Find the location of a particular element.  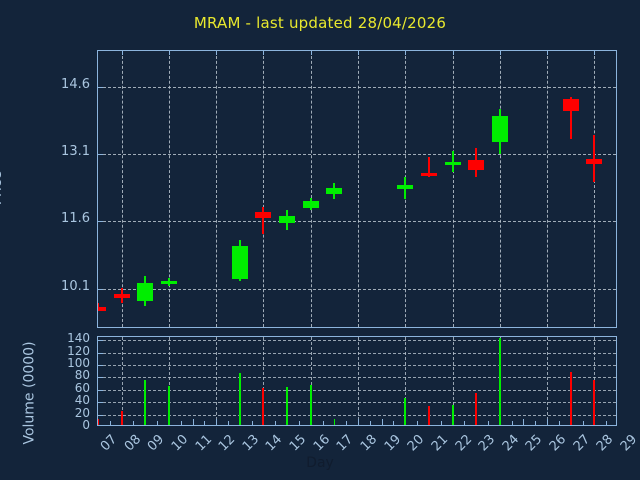

day-axis-tick-label: 16 is located at coordinates (321, 443).